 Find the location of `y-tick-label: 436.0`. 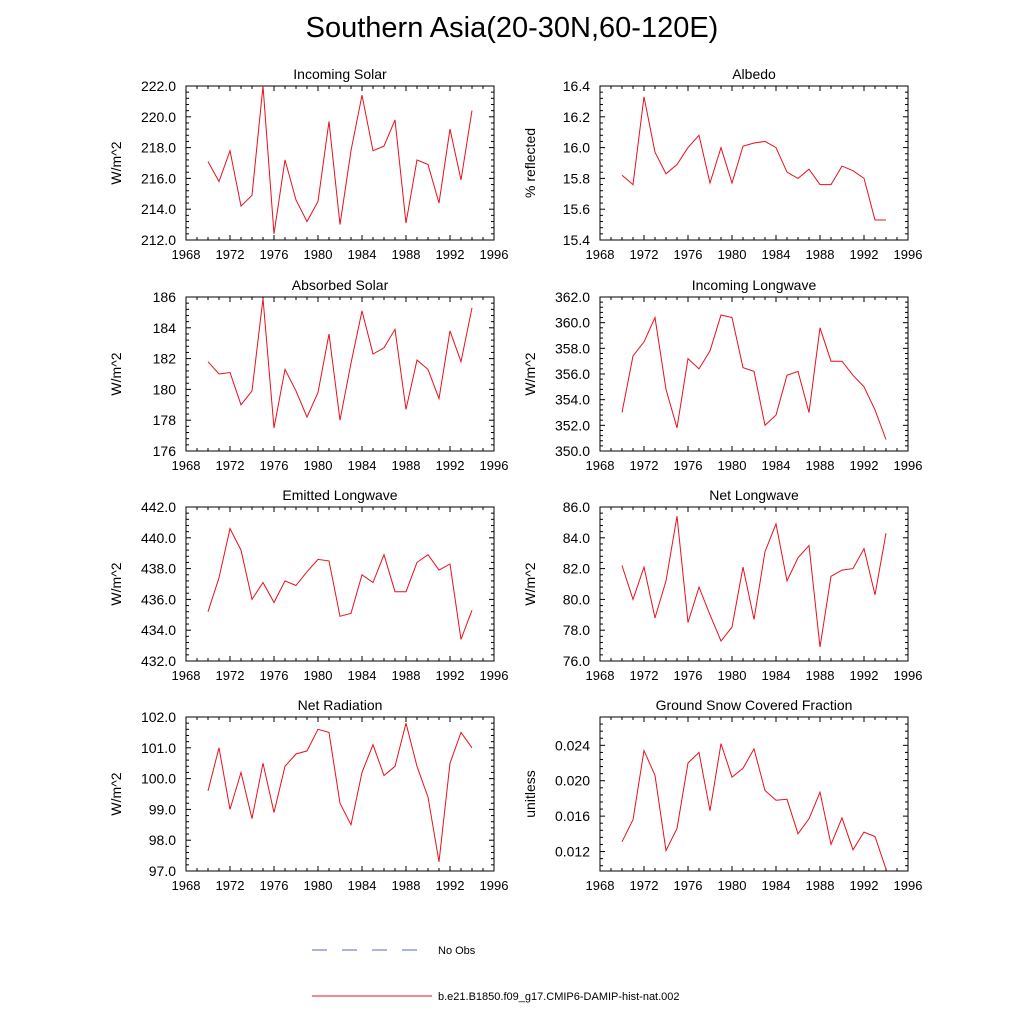

y-tick-label: 436.0 is located at coordinates (158, 599).